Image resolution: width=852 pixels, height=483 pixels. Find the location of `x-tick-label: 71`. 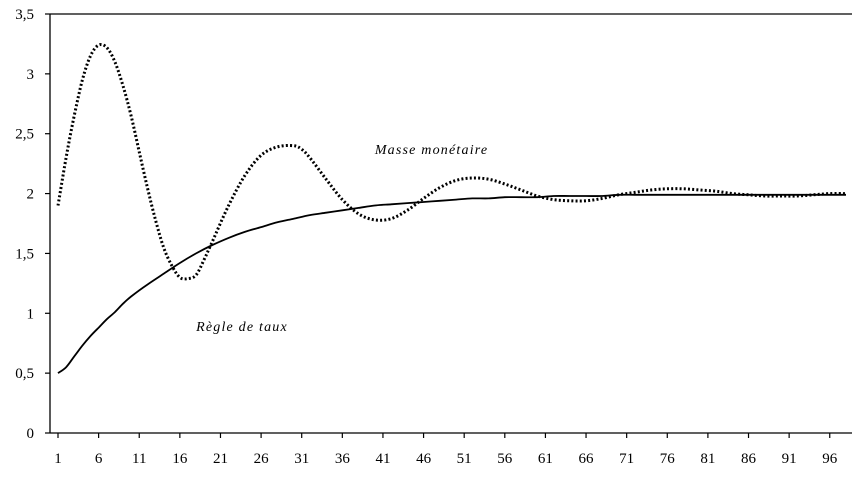

x-tick-label: 71 is located at coordinates (626, 459).